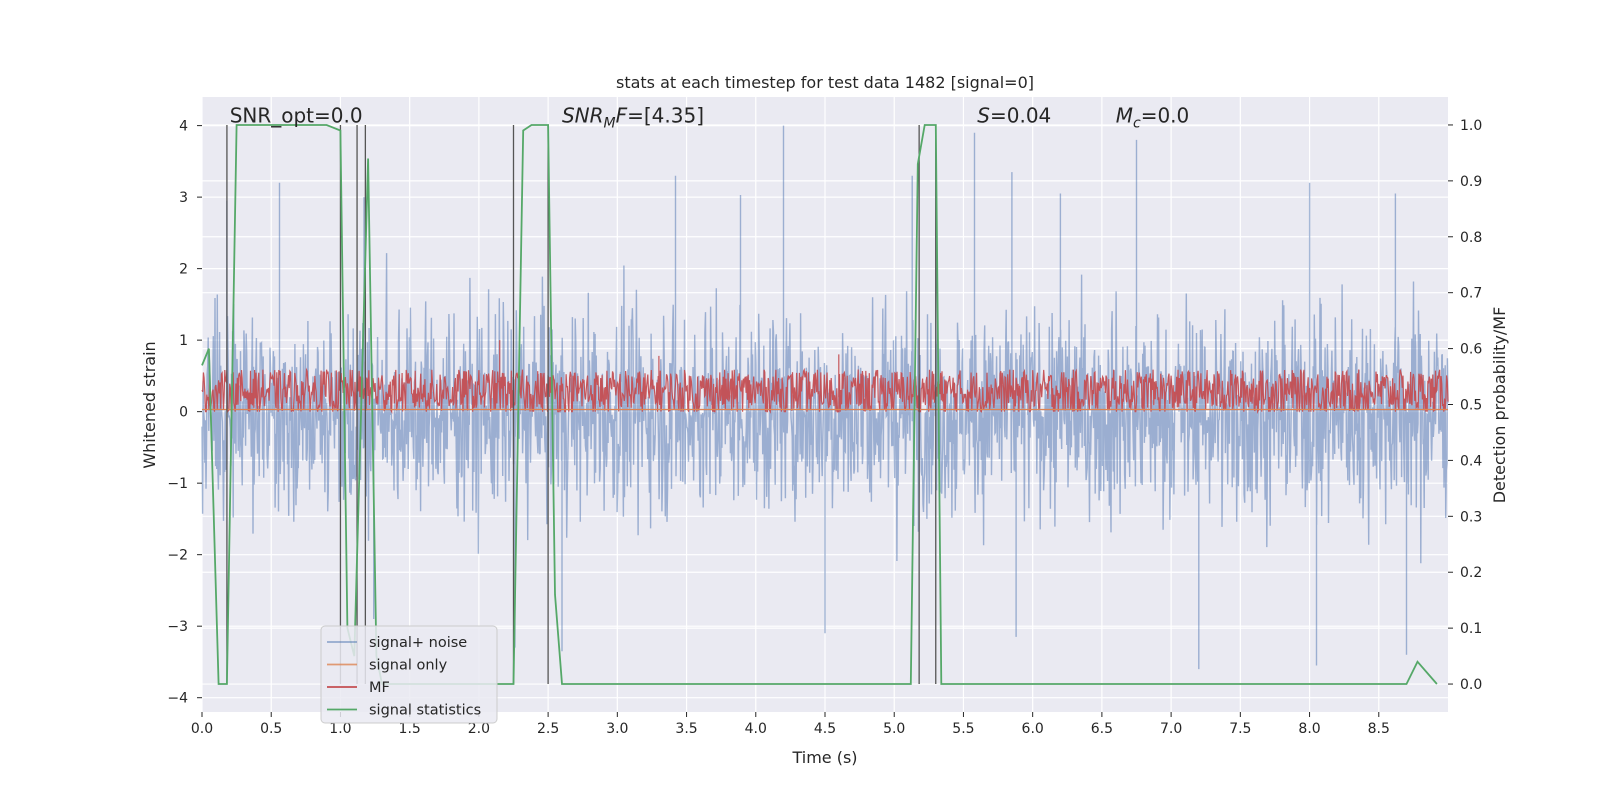 This screenshot has height=800, width=1600. Describe the element at coordinates (183, 198) in the screenshot. I see `y-tick-label: 3` at that location.